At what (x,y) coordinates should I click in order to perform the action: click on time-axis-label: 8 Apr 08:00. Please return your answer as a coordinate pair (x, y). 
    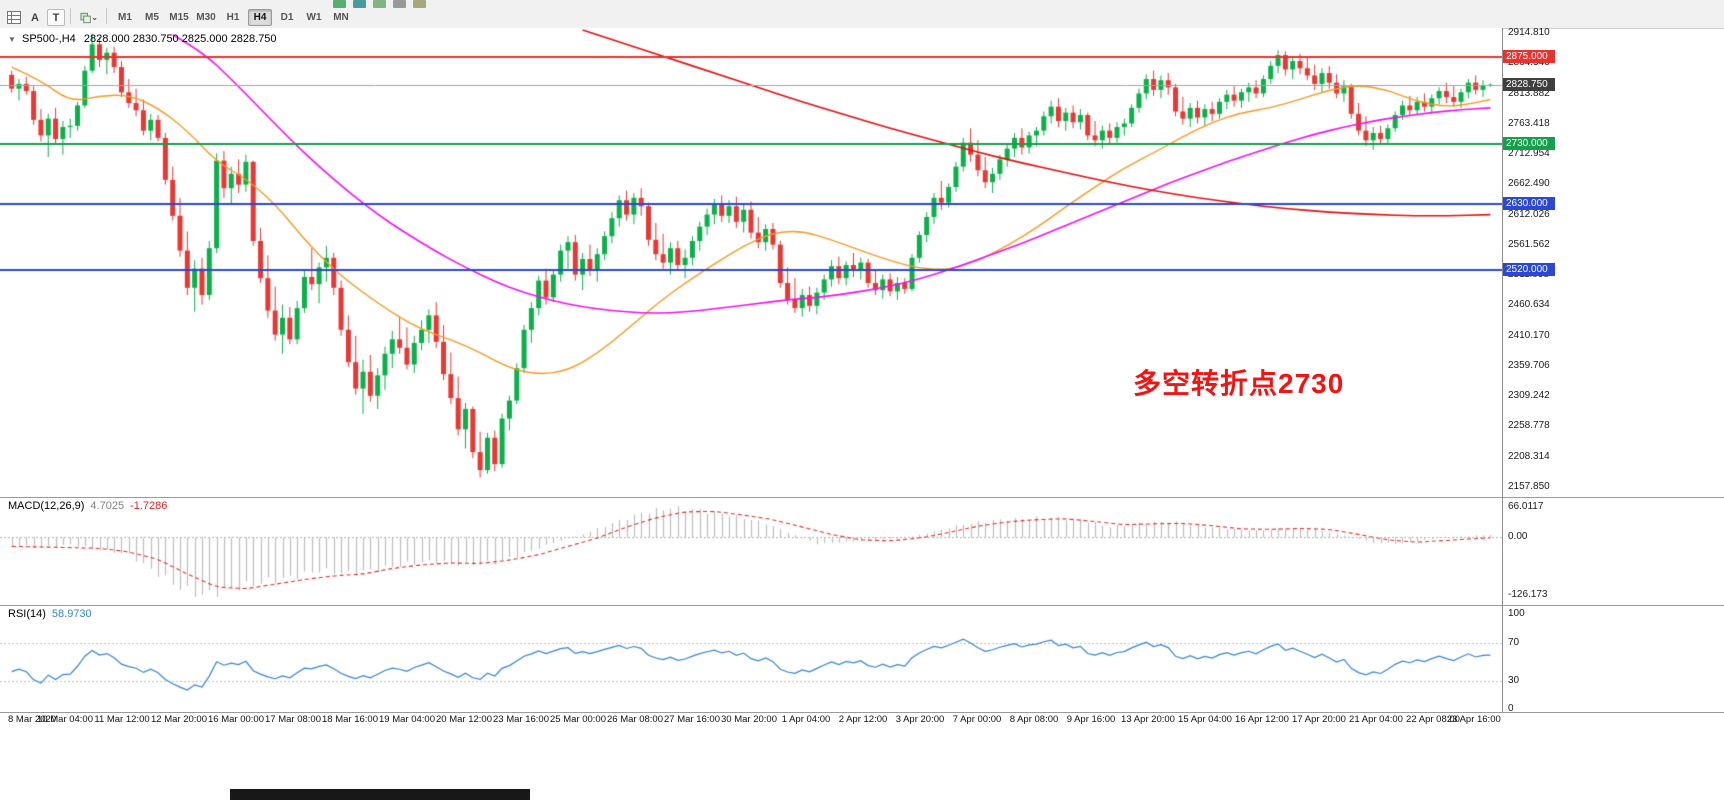
    Looking at the image, I should click on (1034, 719).